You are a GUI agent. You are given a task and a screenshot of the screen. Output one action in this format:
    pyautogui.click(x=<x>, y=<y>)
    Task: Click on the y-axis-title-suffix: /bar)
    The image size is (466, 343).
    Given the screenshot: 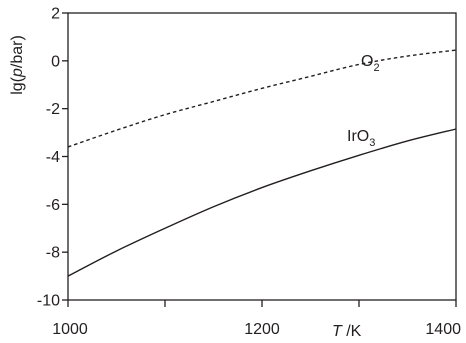 What is the action you would take?
    pyautogui.click(x=17, y=51)
    